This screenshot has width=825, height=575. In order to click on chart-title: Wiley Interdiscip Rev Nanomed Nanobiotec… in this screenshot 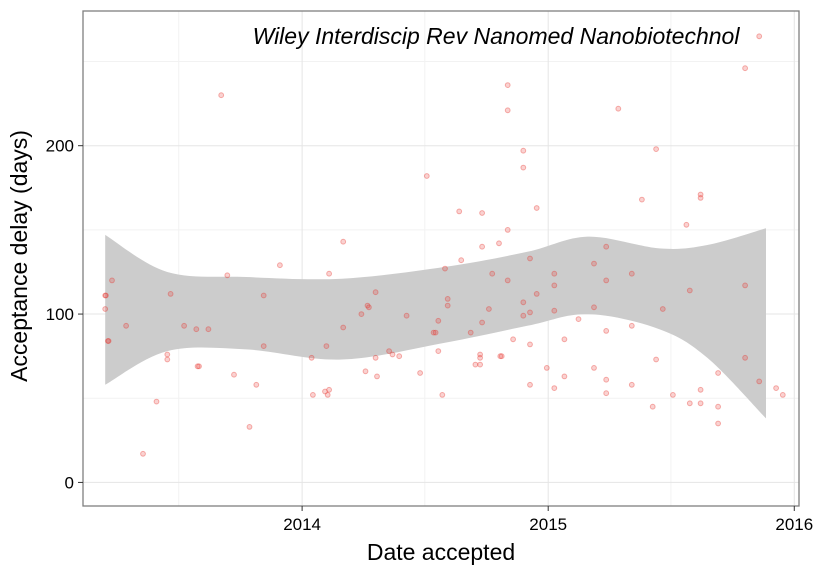, I will do `click(497, 36)`.